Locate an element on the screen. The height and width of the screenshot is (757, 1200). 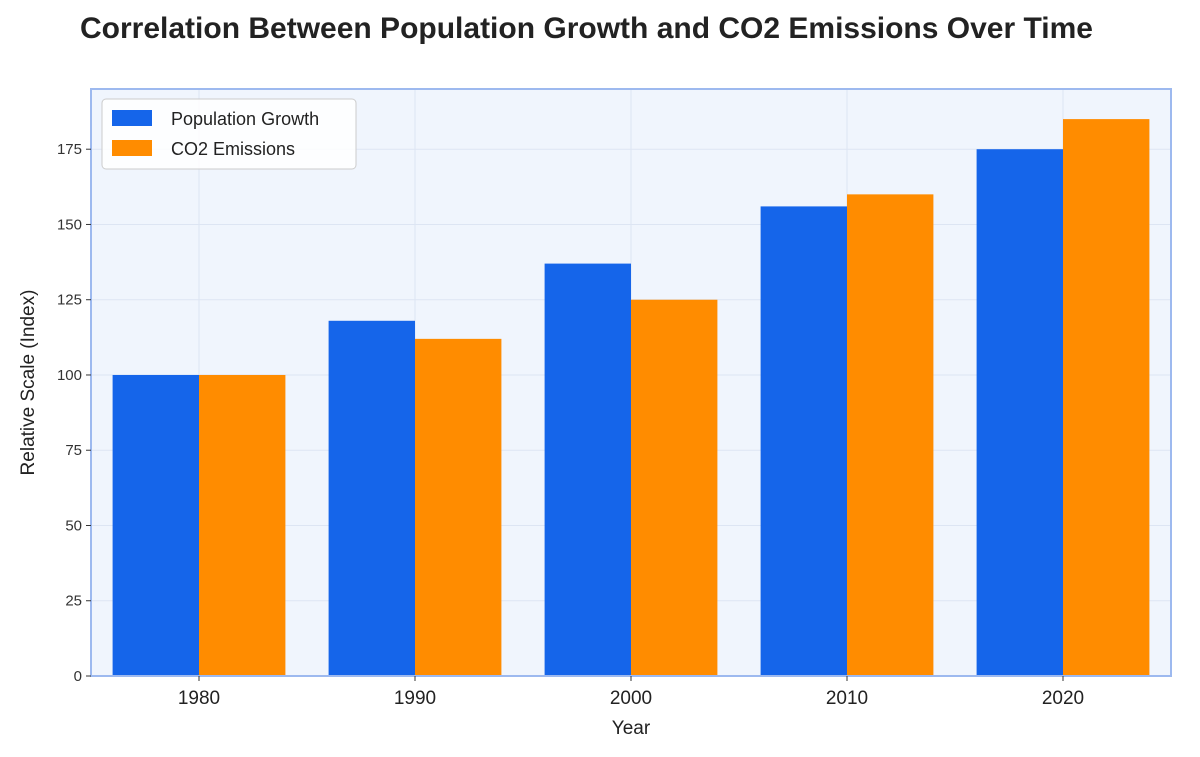
x-tick-label: 1980 is located at coordinates (199, 698).